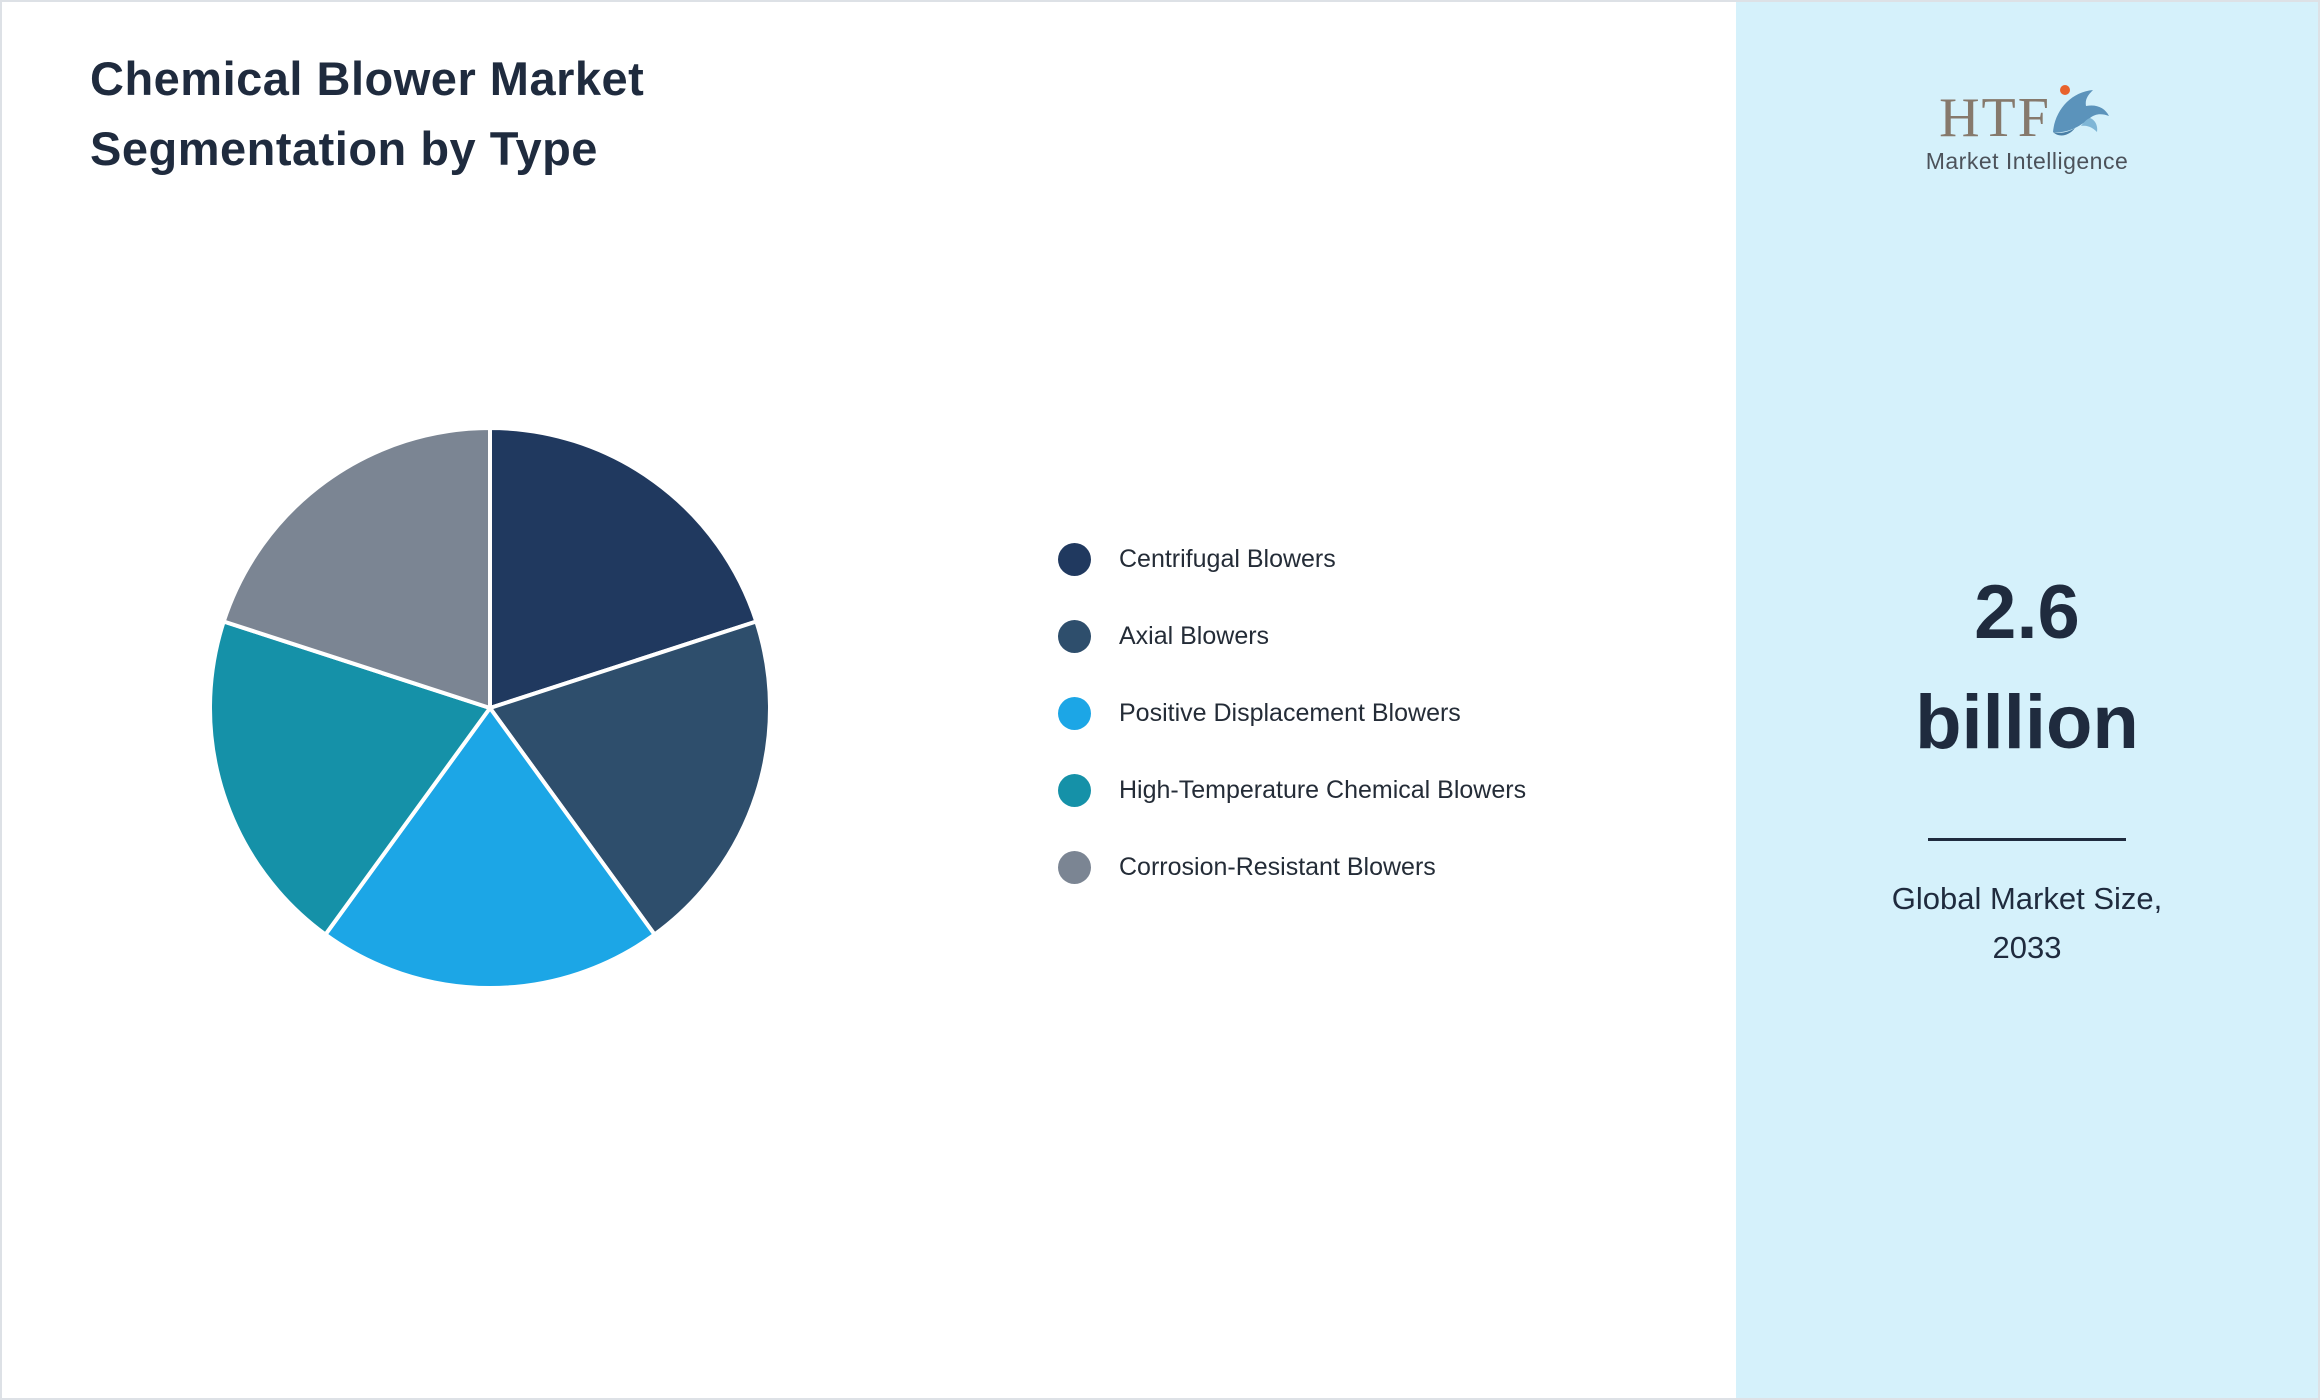  What do you see at coordinates (2027, 161) in the screenshot?
I see `logo-subtext: Market Intelligence` at bounding box center [2027, 161].